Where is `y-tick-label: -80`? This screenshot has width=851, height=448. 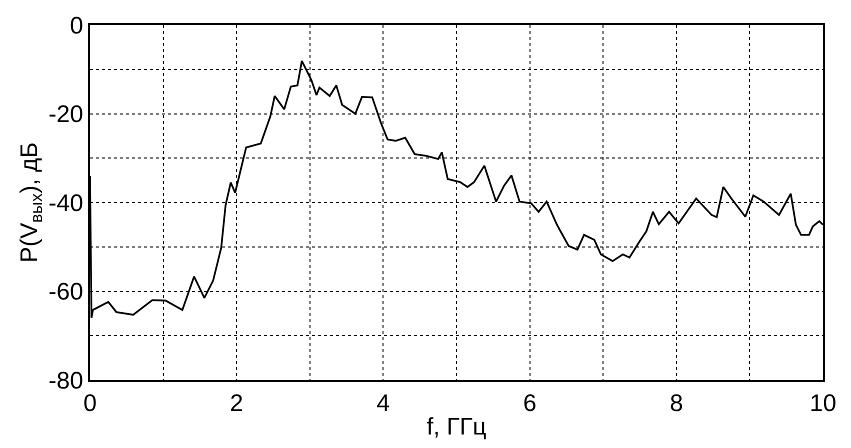 y-tick-label: -80 is located at coordinates (66, 380).